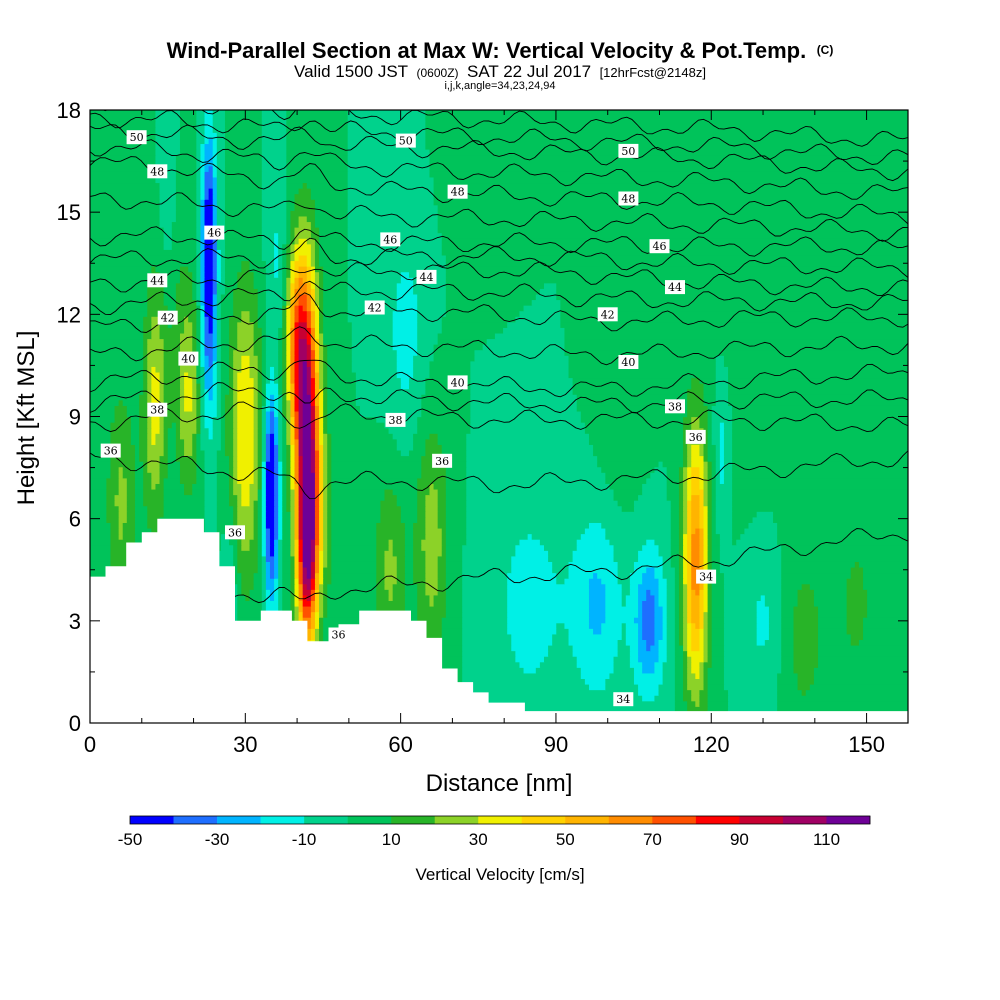 Image resolution: width=1000 pixels, height=1000 pixels. I want to click on theta-contour-line, so click(499, 312).